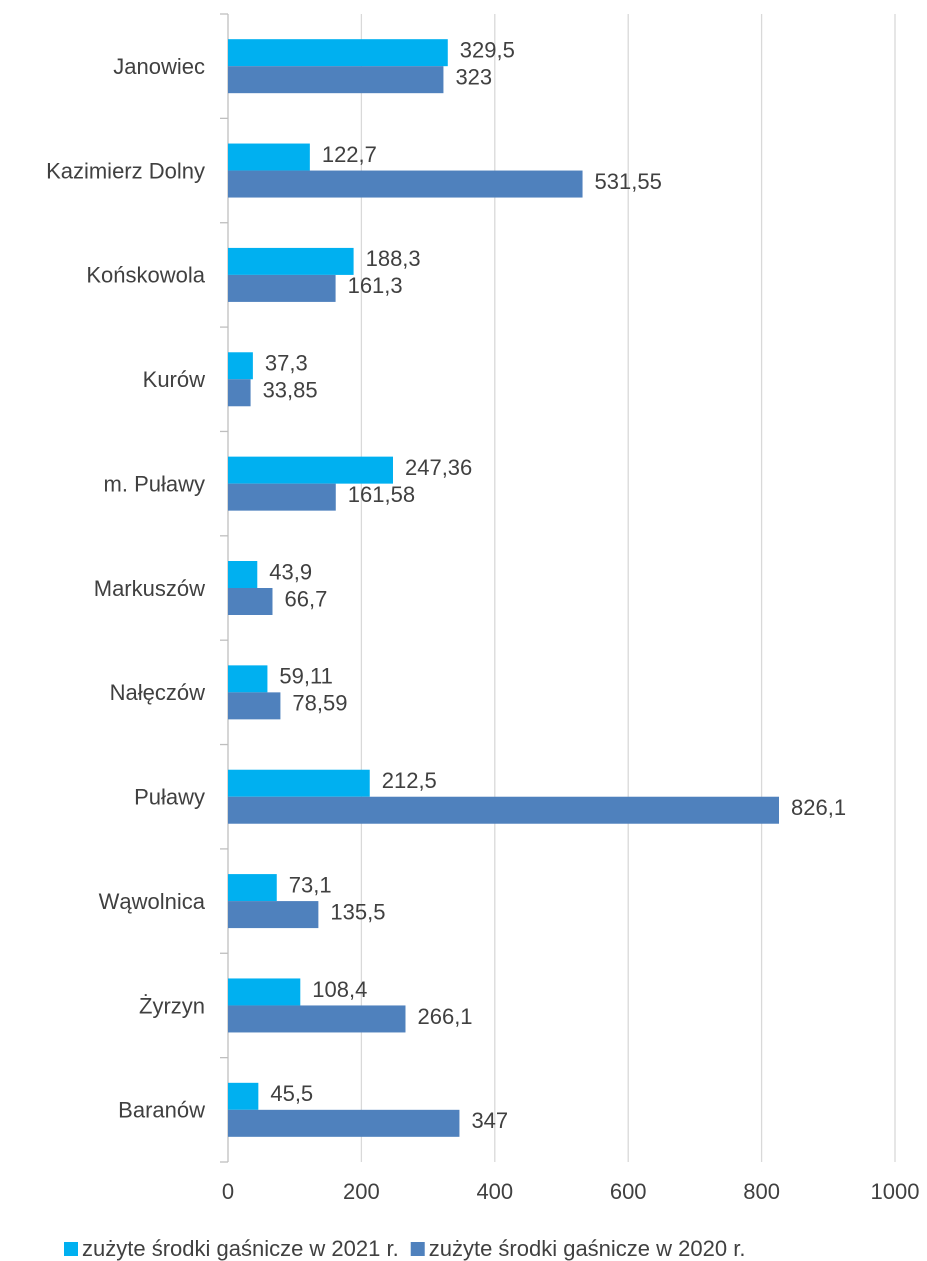 Image resolution: width=927 pixels, height=1261 pixels. I want to click on data-label: 266,1, so click(444, 1016).